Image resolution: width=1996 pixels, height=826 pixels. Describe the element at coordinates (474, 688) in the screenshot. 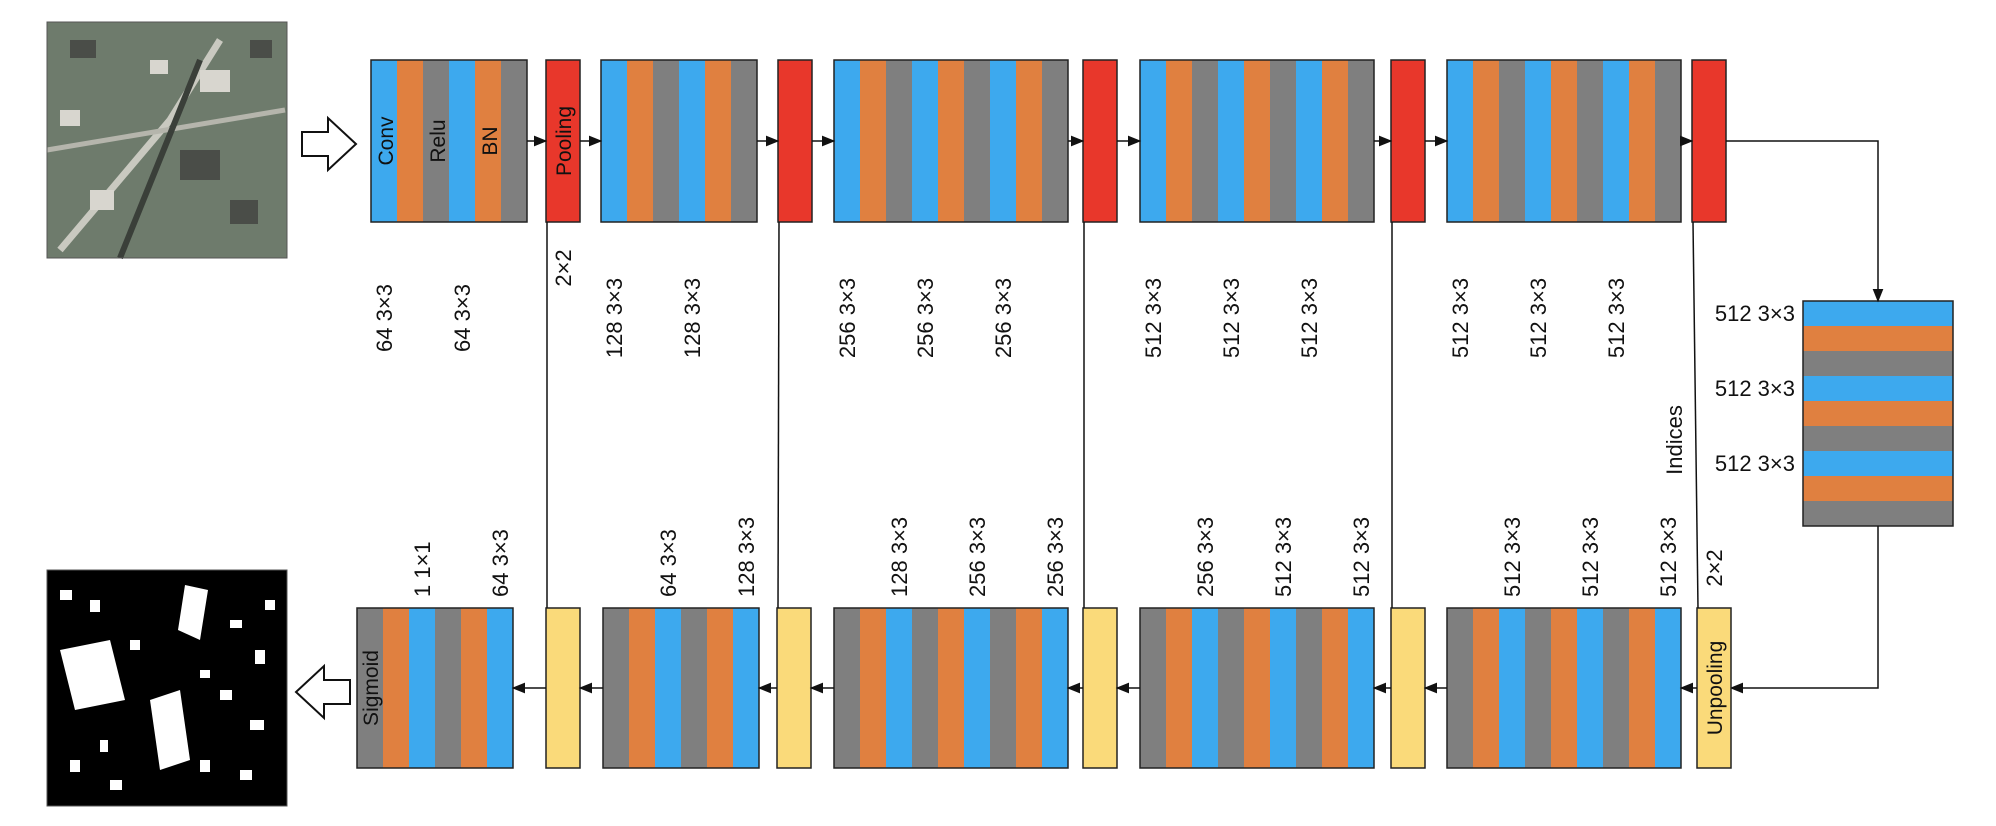

I see `decoder-block-5-strip-relu` at that location.